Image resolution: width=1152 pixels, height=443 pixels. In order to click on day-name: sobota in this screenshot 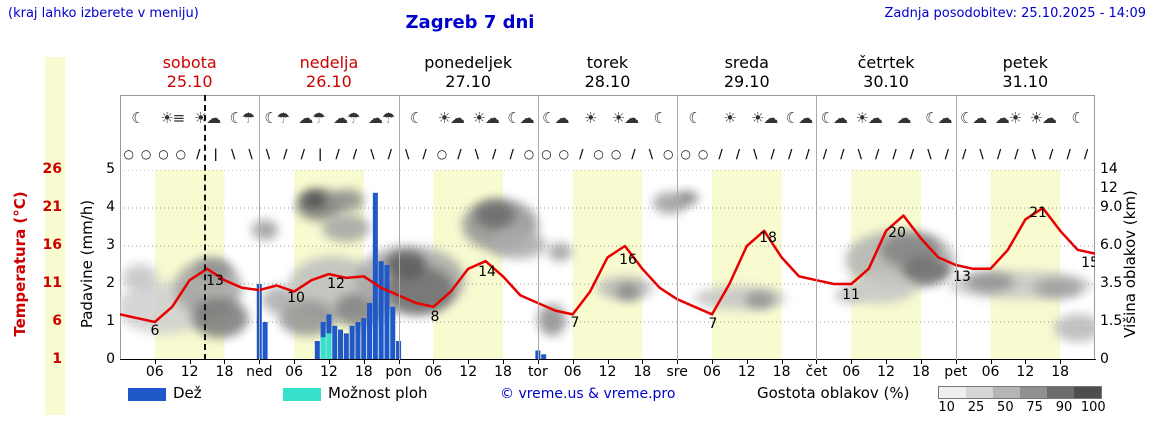, I will do `click(189, 62)`.